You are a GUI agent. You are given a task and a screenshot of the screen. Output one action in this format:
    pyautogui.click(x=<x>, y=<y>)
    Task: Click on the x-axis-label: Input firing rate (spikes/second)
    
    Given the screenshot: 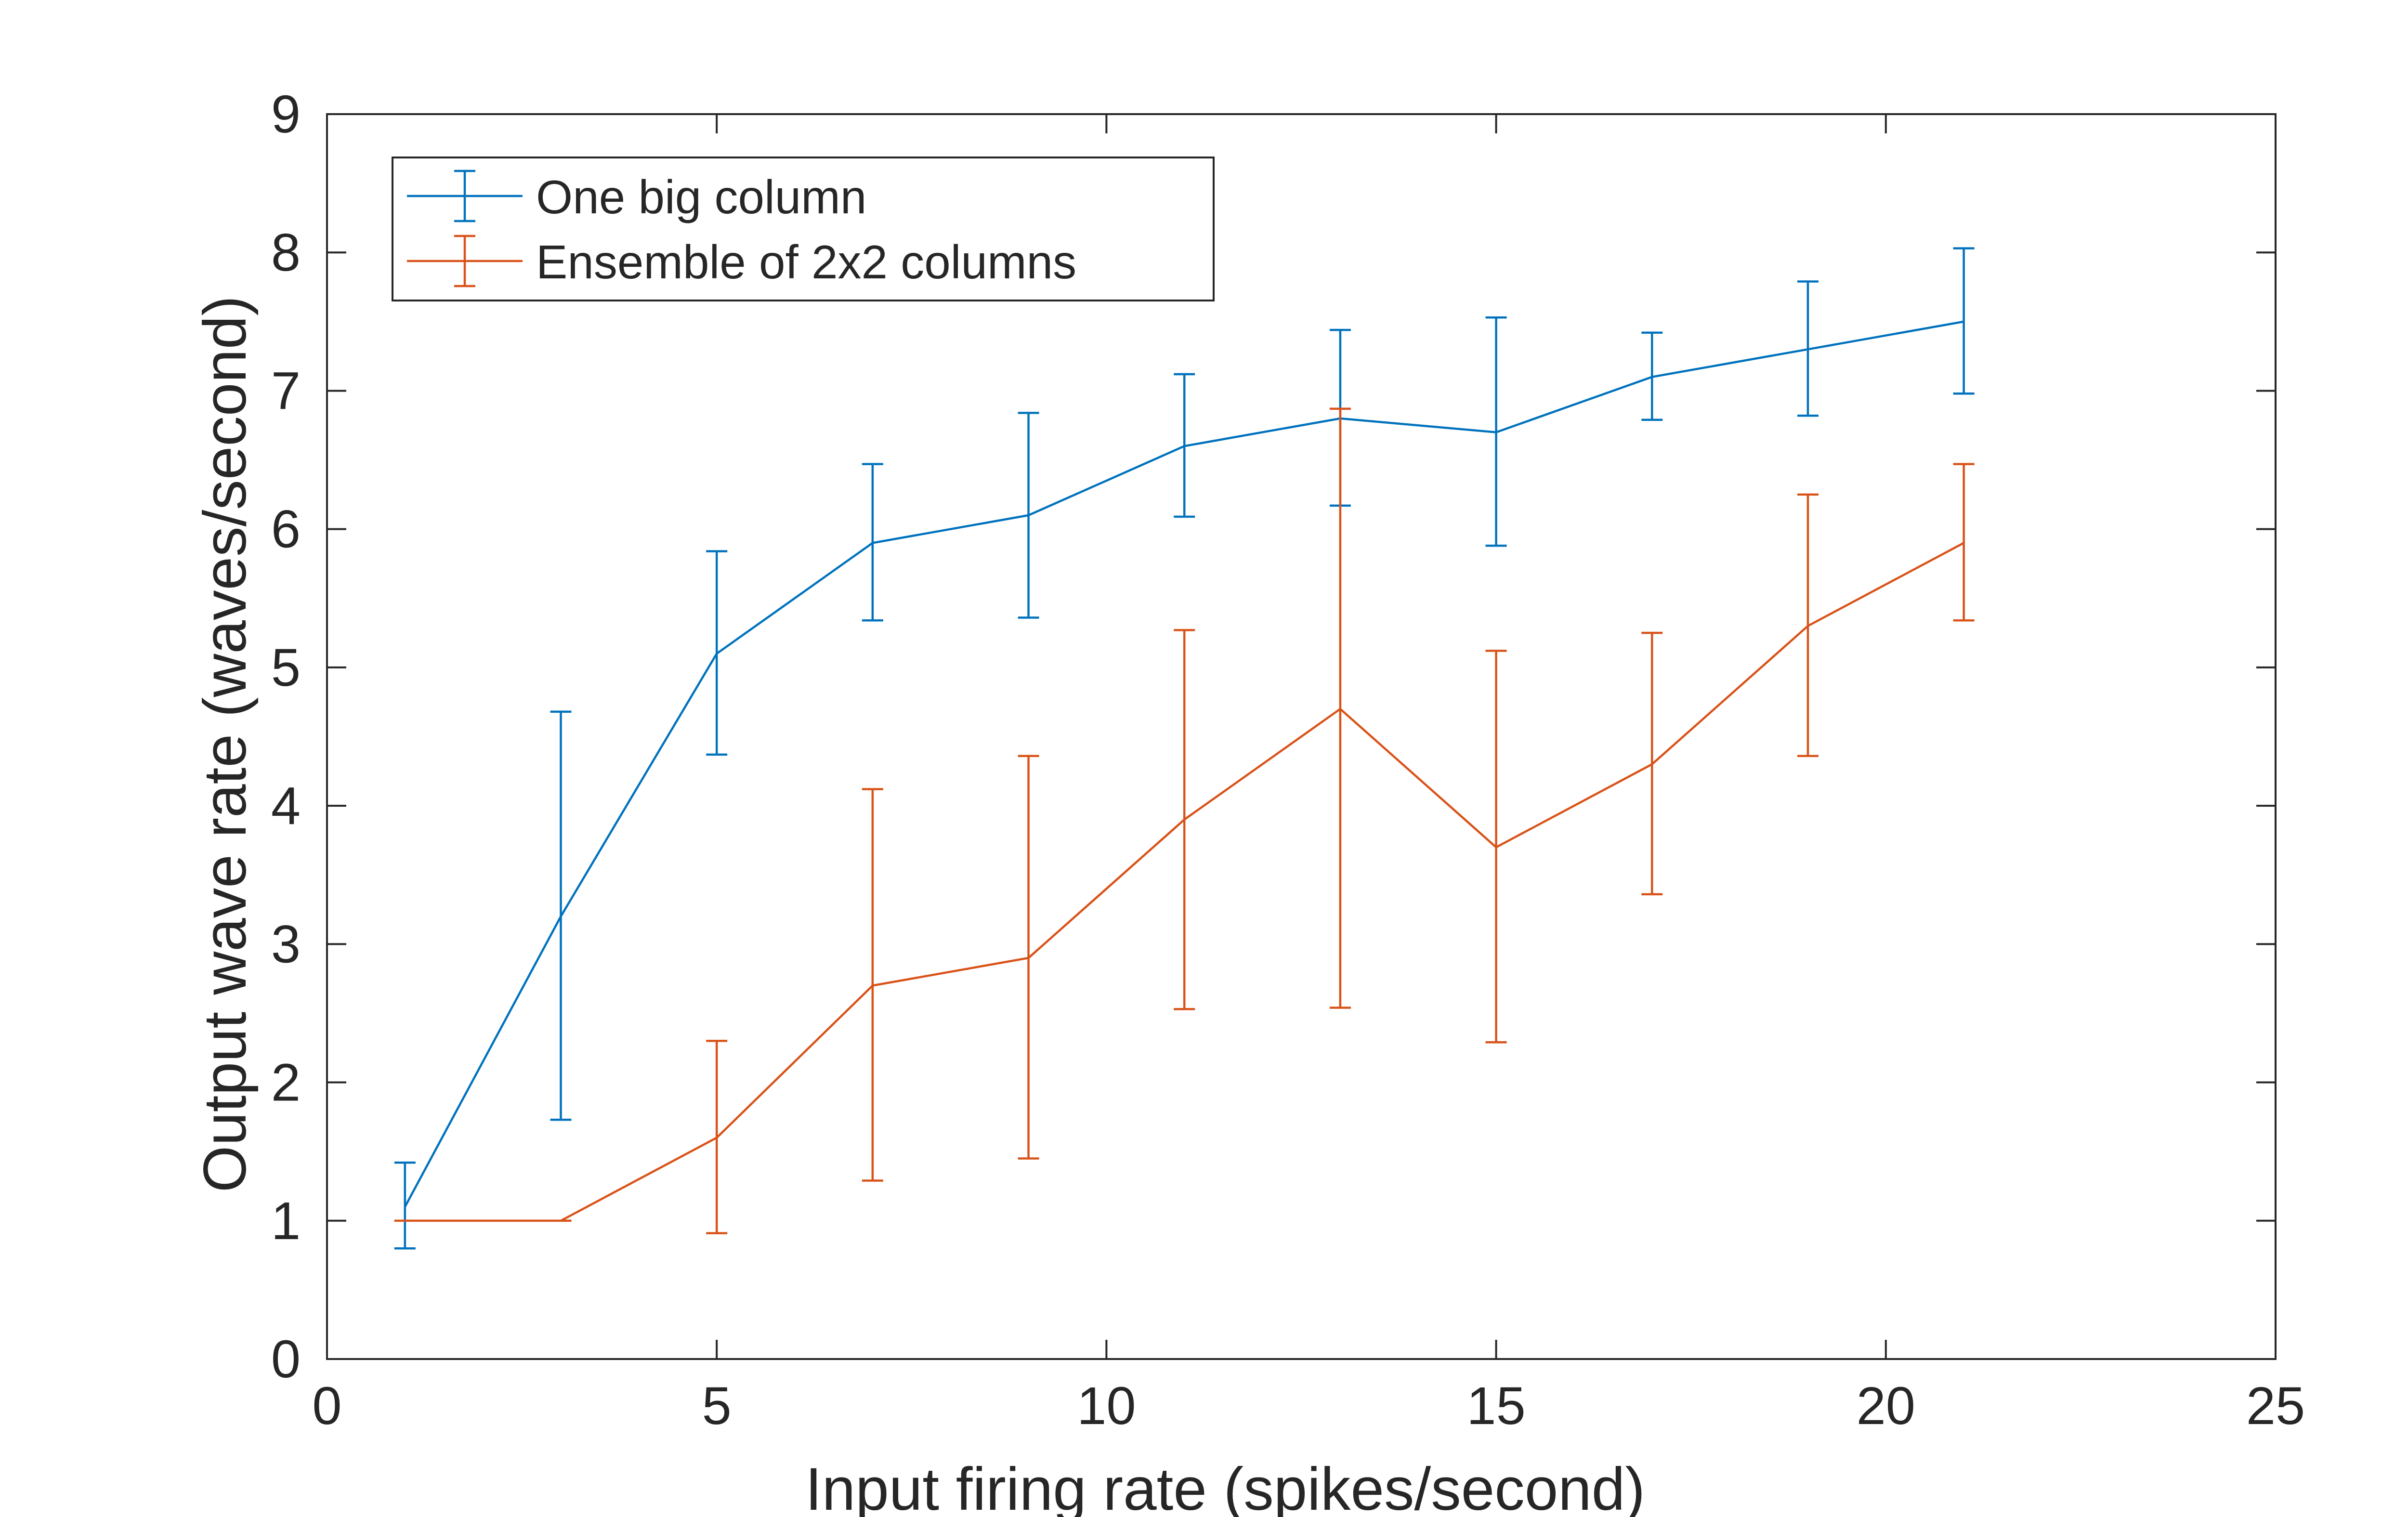 What is the action you would take?
    pyautogui.click(x=1225, y=1486)
    